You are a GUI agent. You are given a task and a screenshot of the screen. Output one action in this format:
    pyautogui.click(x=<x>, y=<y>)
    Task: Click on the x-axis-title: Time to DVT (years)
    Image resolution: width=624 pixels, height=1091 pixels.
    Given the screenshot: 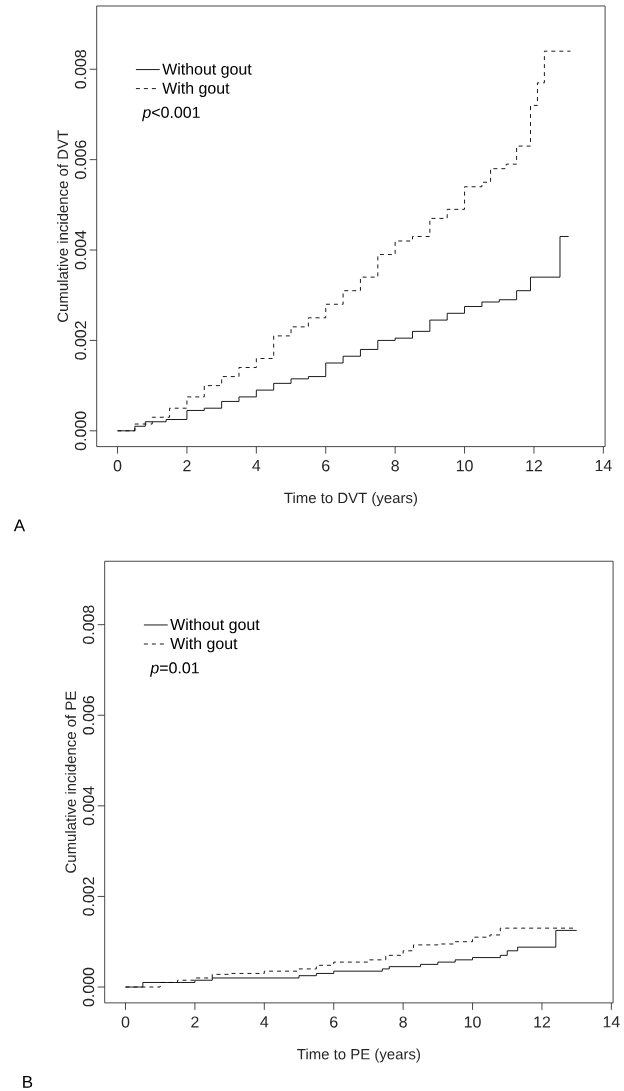 What is the action you would take?
    pyautogui.click(x=351, y=499)
    